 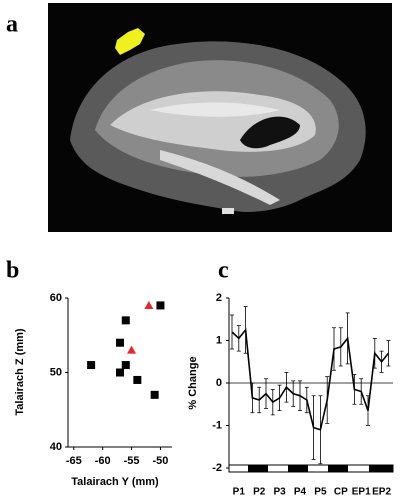 I want to click on x-tick-label: CP, so click(x=341, y=492).